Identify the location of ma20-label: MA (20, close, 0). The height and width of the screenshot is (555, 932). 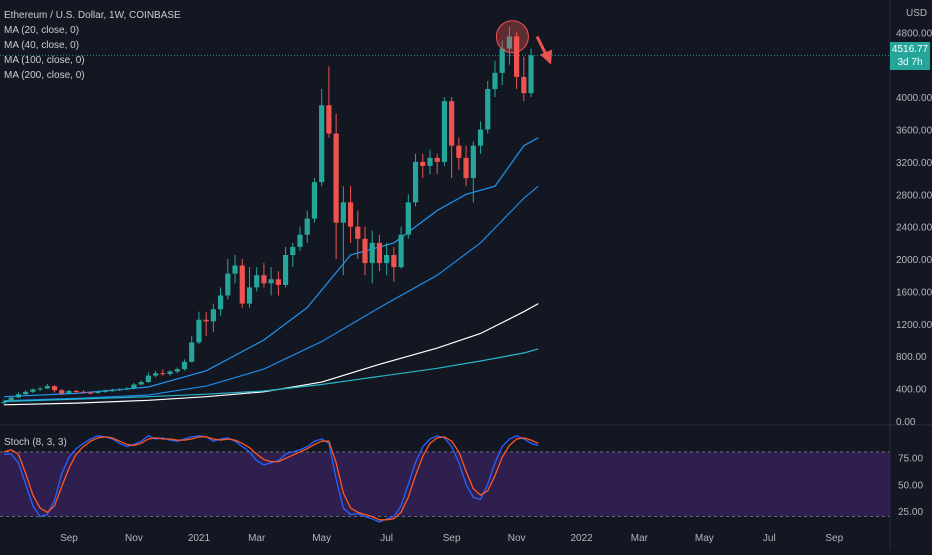
(42, 30).